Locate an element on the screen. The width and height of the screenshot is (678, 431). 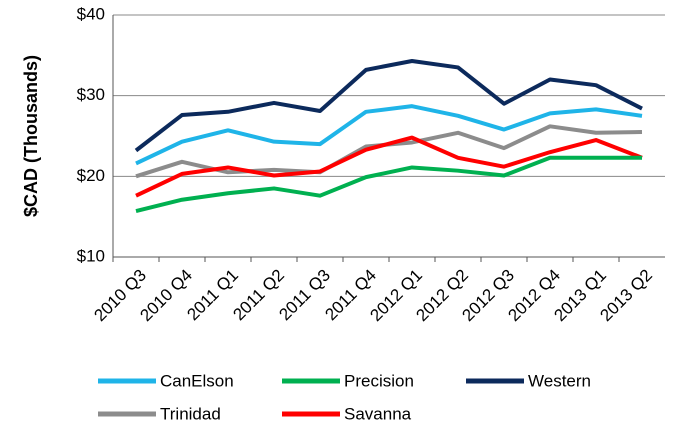
legend-label: Precision is located at coordinates (379, 380).